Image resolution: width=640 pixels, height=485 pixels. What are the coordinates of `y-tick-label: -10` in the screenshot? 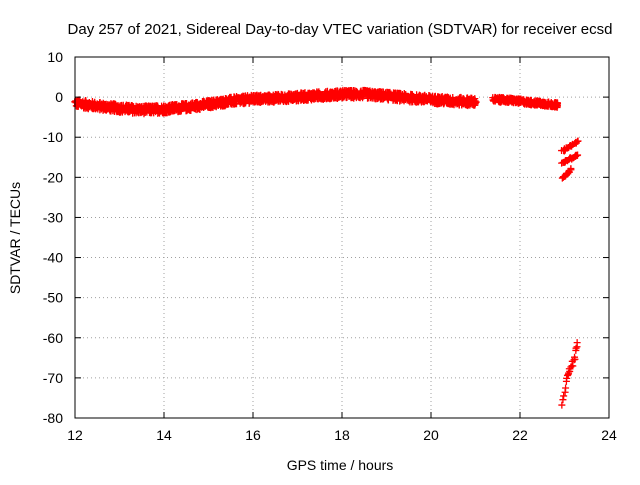 It's located at (53, 137).